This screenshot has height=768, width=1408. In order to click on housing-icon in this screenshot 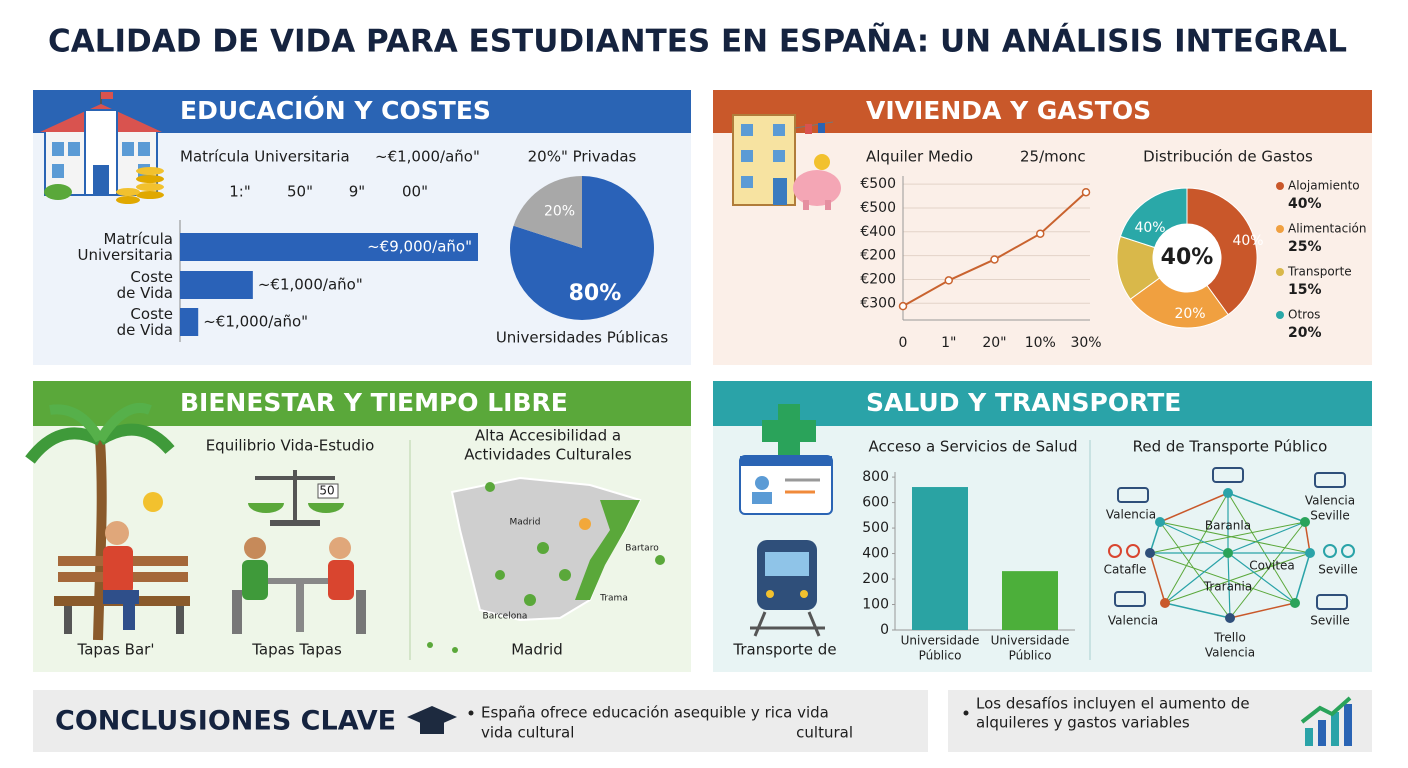, I will do `click(786, 162)`.